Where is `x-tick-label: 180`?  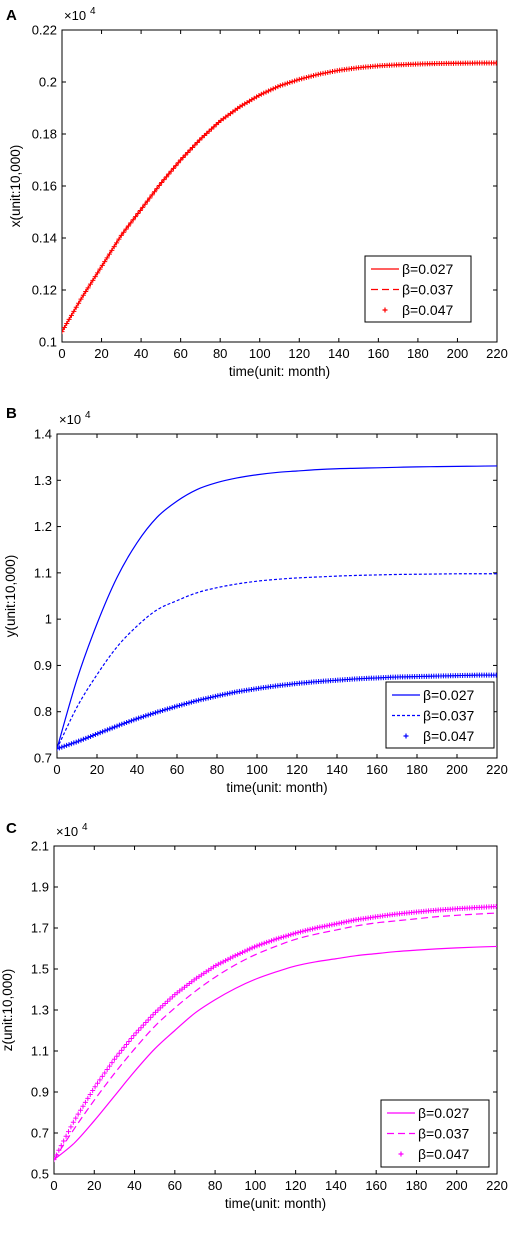 x-tick-label: 180 is located at coordinates (417, 1185).